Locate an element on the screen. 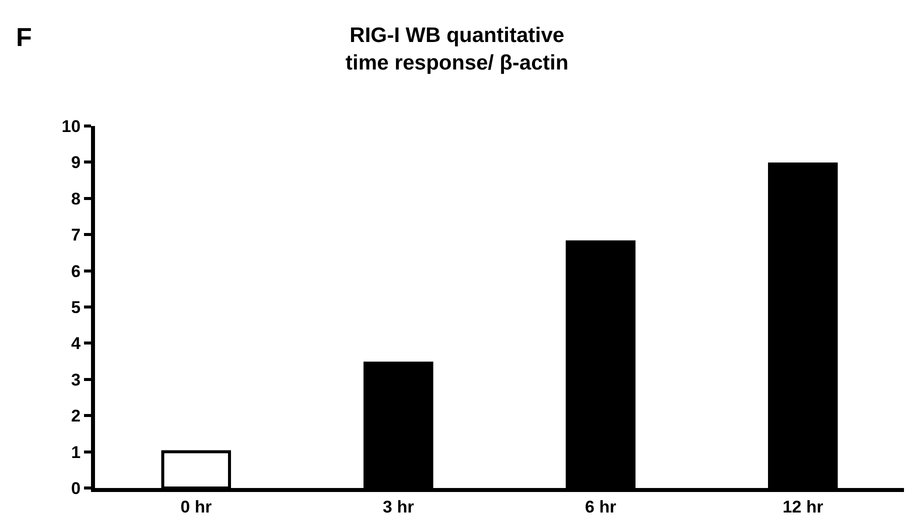 The image size is (914, 529). x-tick-label: 6 hr is located at coordinates (601, 506).